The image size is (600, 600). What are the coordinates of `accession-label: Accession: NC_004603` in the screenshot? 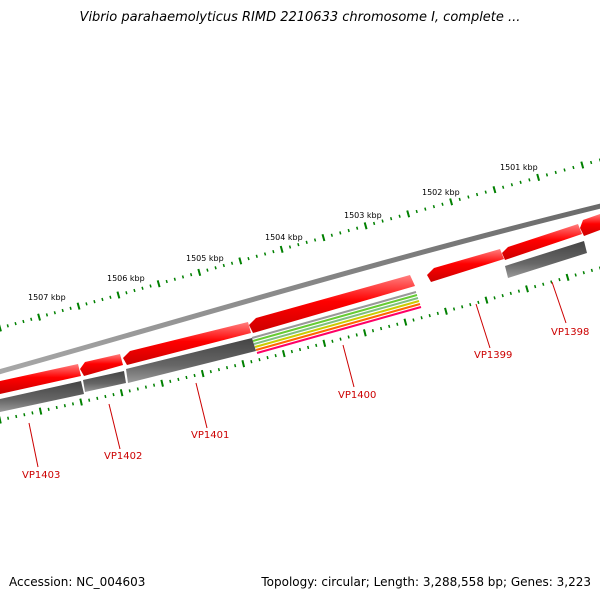 It's located at (77, 582).